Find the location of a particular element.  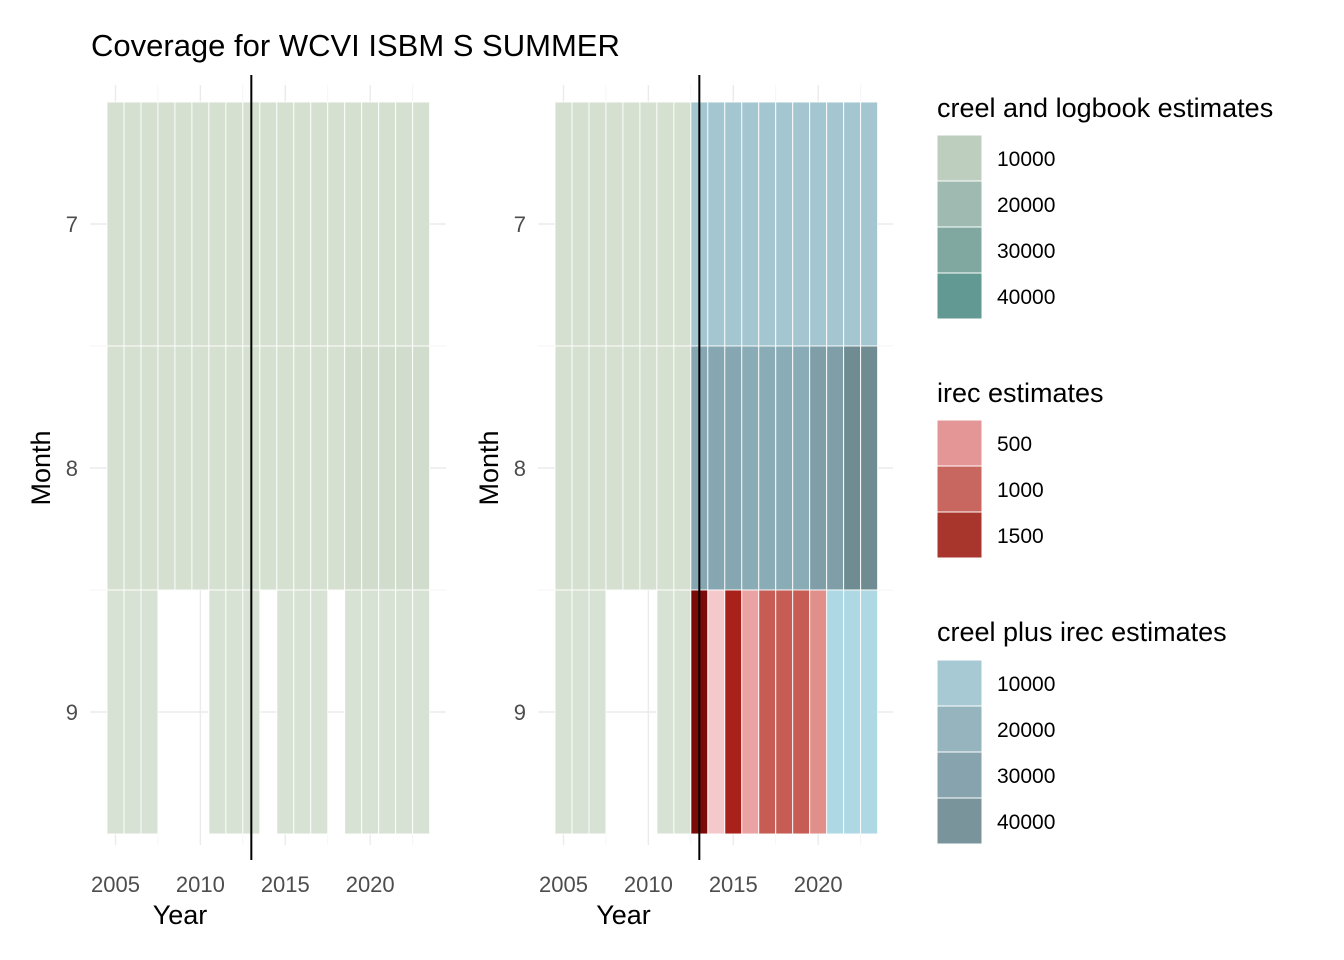

heatmap-tile-2021-m8 is located at coordinates (387, 468).